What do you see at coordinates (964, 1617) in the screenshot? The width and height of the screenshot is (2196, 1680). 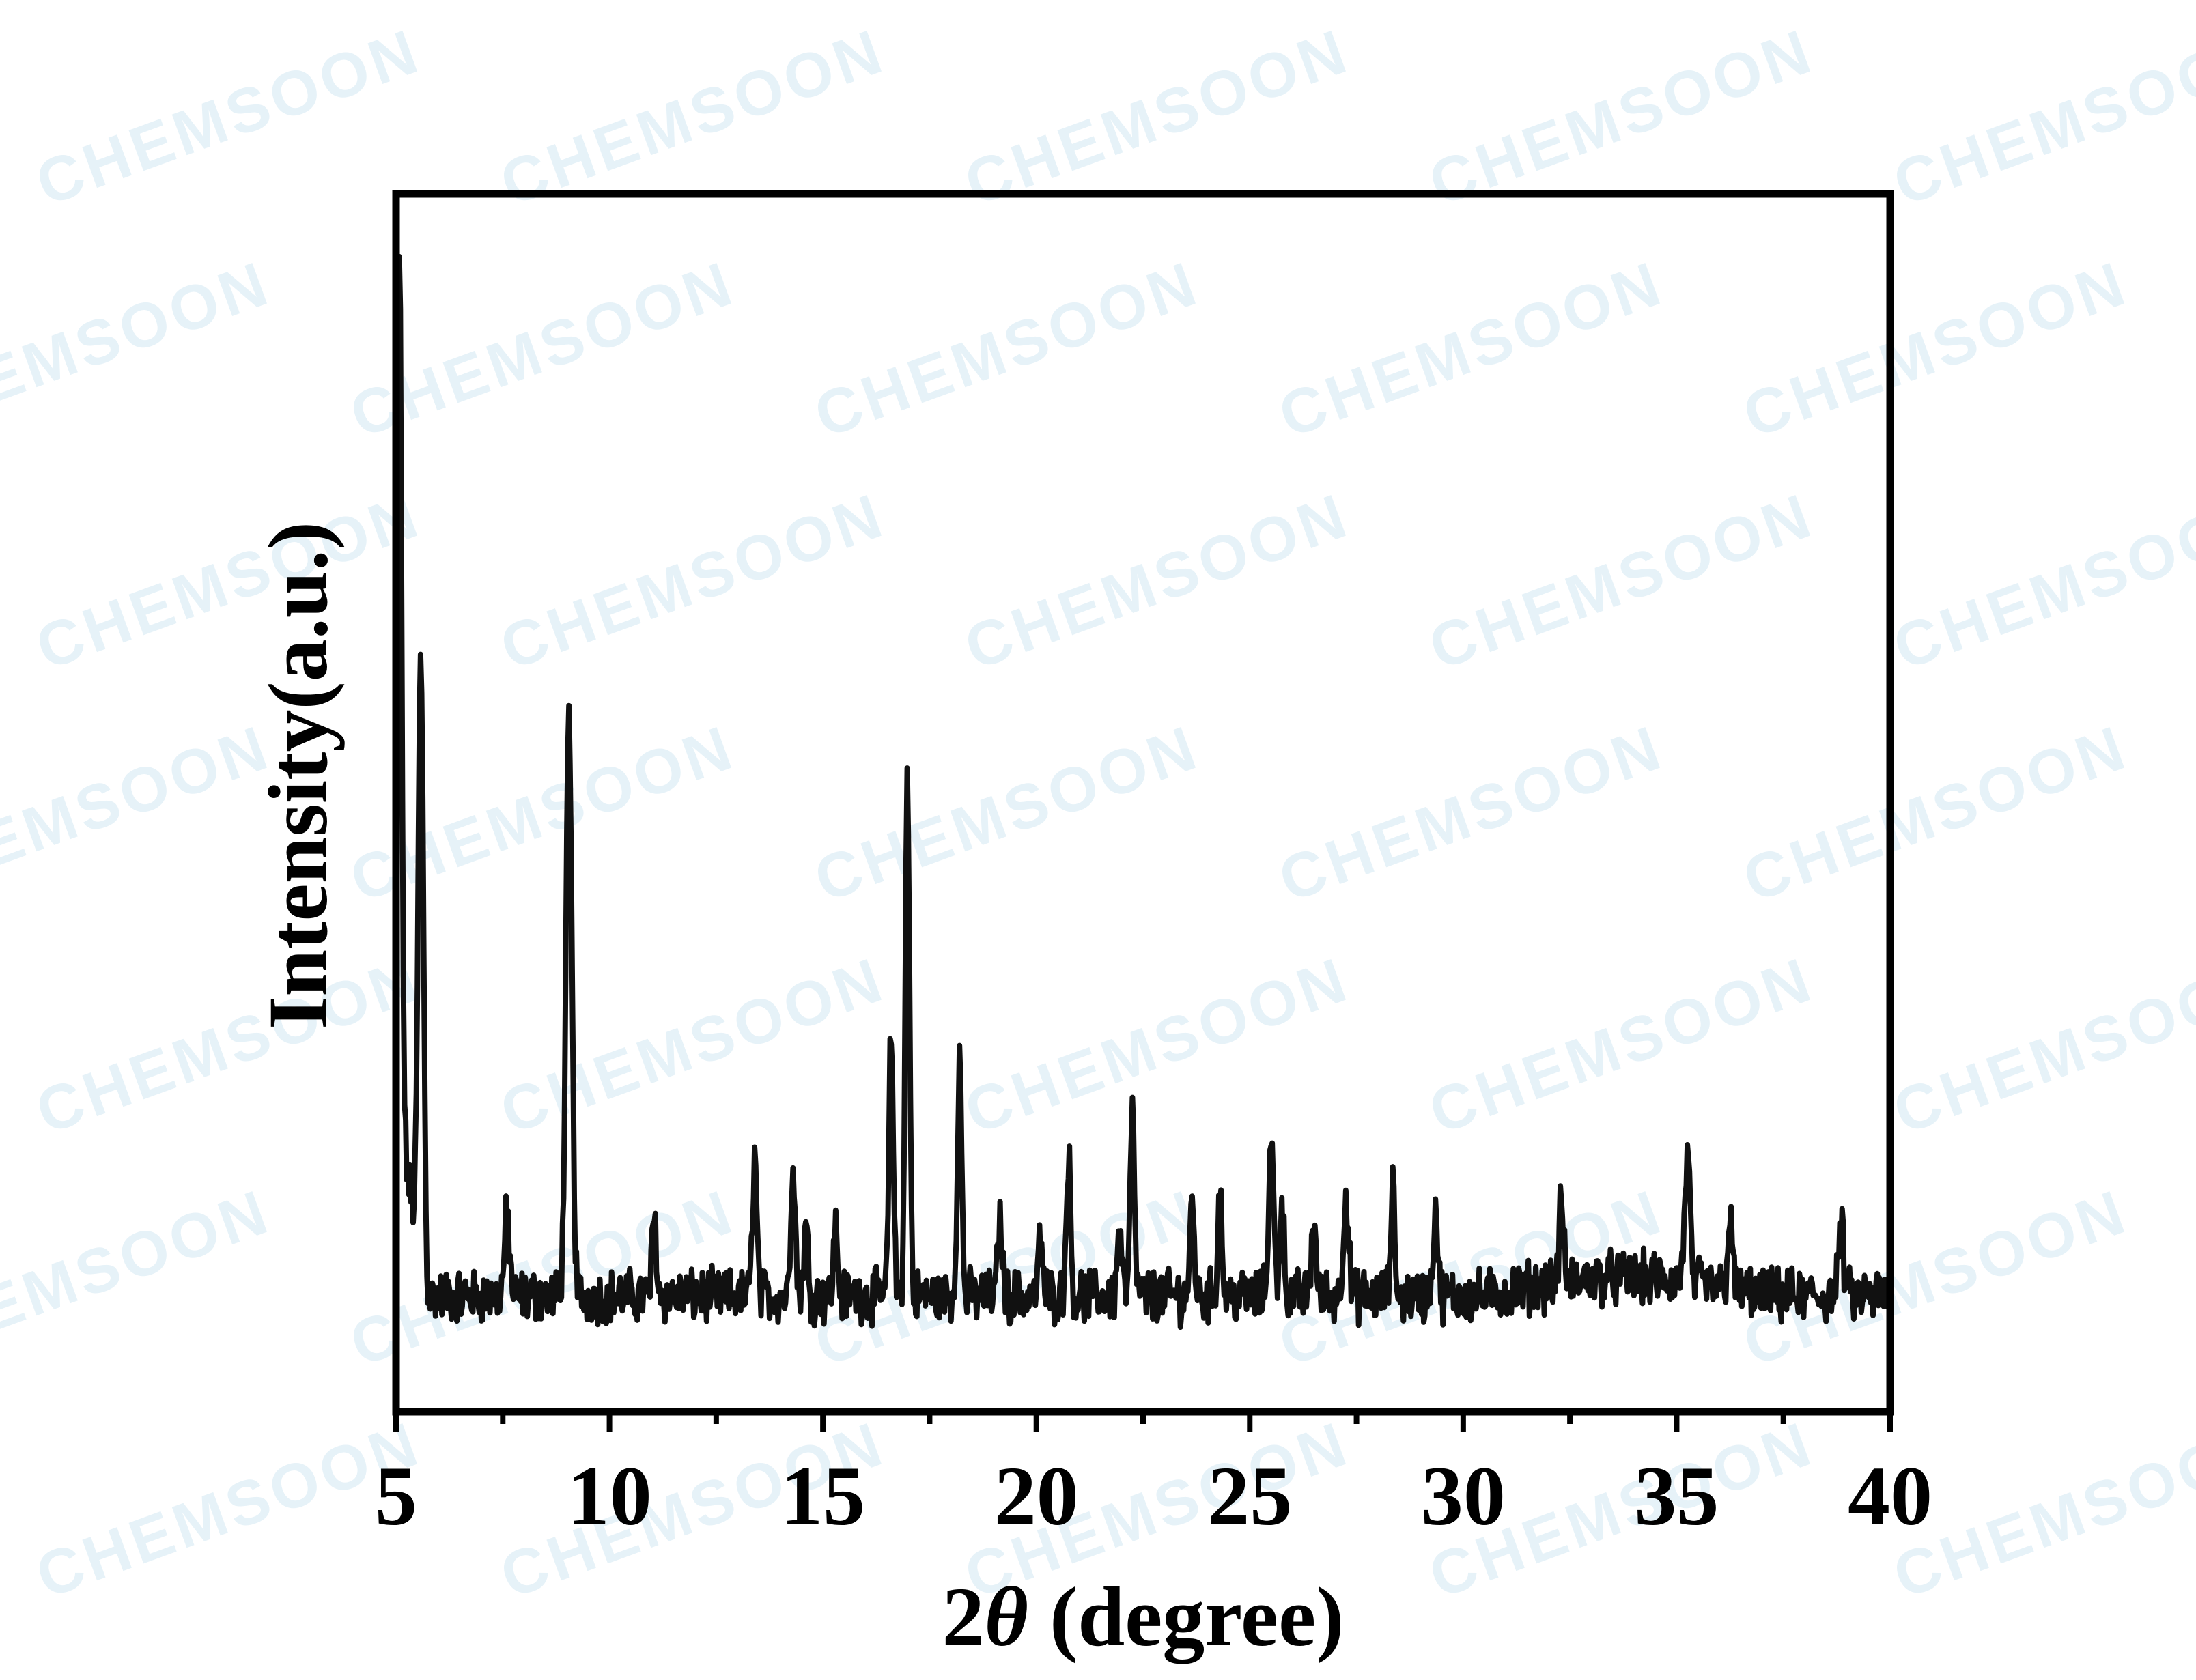 I see `x-axis-title-prefix: 2` at bounding box center [964, 1617].